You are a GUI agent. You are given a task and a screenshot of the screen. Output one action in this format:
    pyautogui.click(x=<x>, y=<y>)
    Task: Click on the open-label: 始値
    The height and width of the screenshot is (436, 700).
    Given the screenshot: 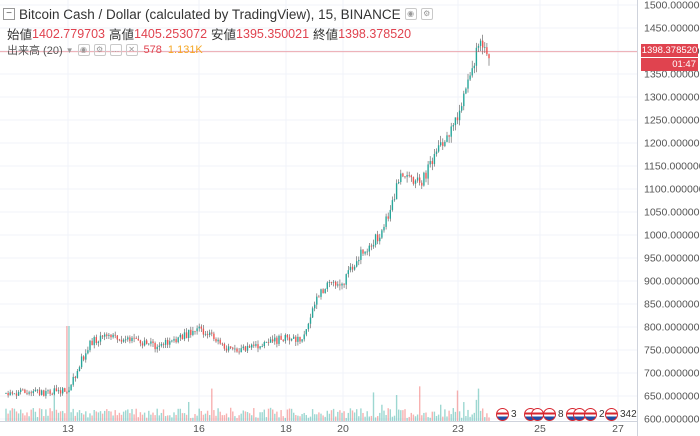 What is the action you would take?
    pyautogui.click(x=20, y=35)
    